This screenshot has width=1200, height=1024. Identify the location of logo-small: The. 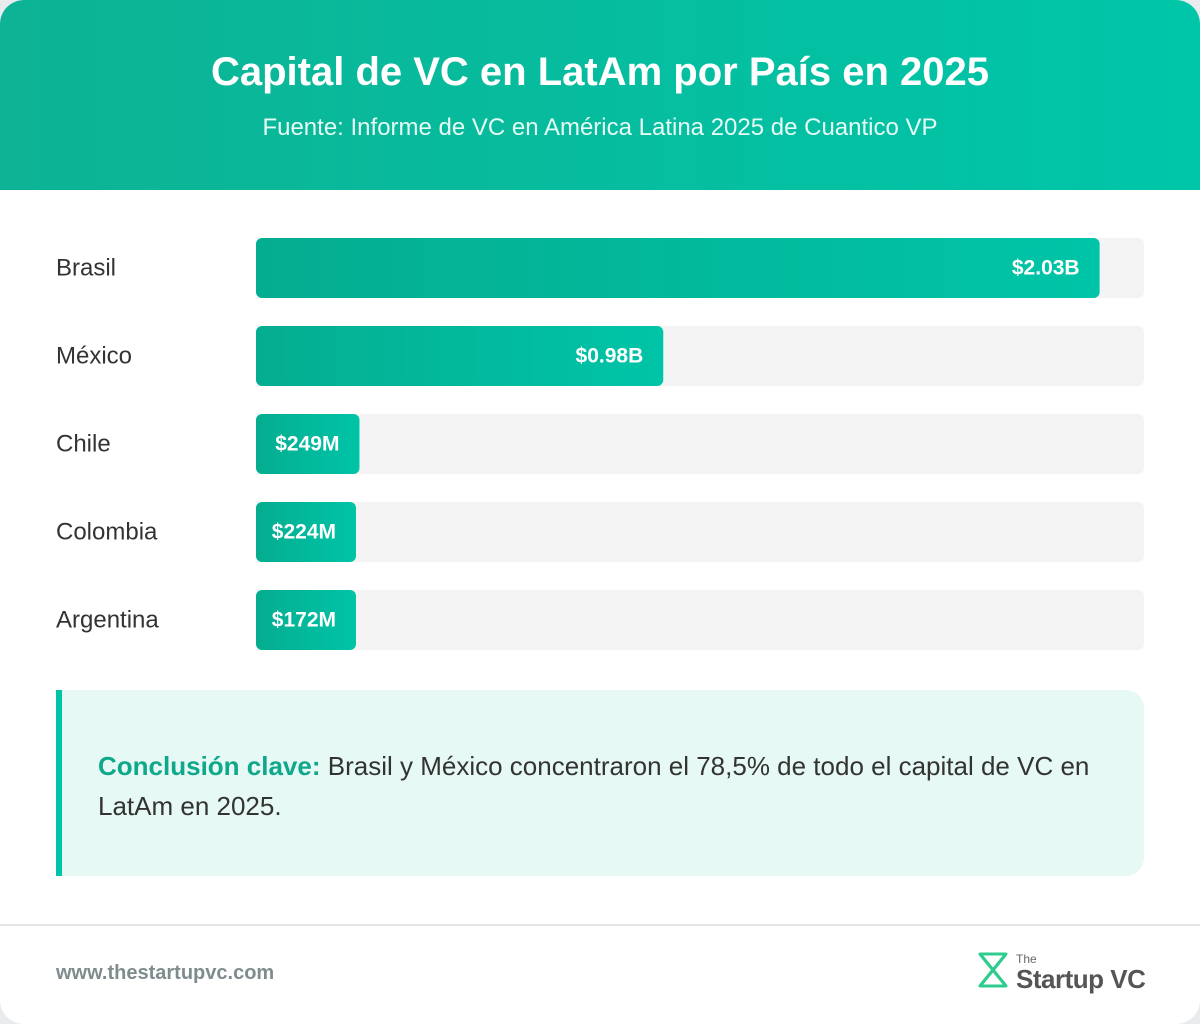
(1026, 959).